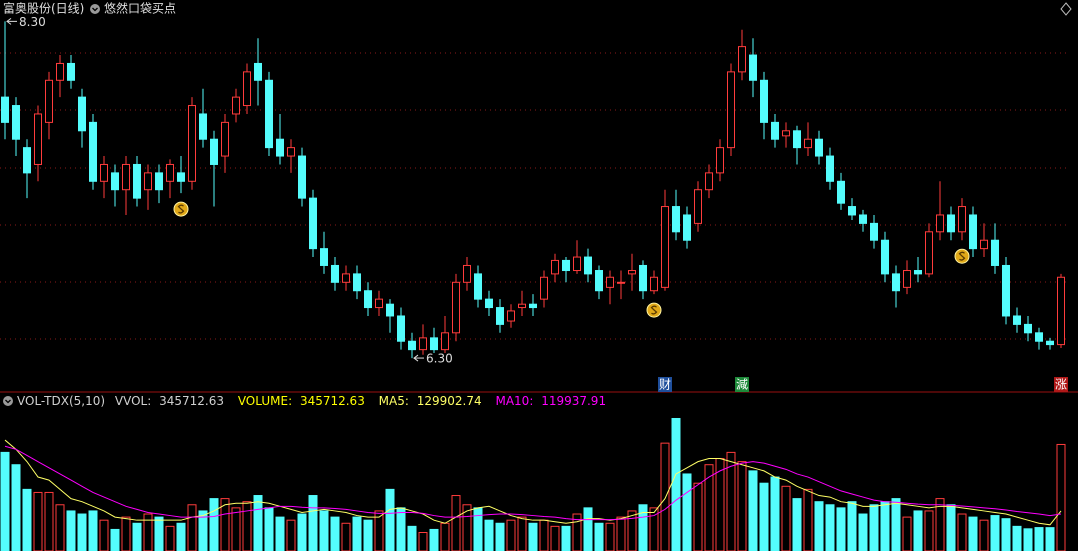  I want to click on indicator-title: 悠然口袋买点, so click(140, 8).